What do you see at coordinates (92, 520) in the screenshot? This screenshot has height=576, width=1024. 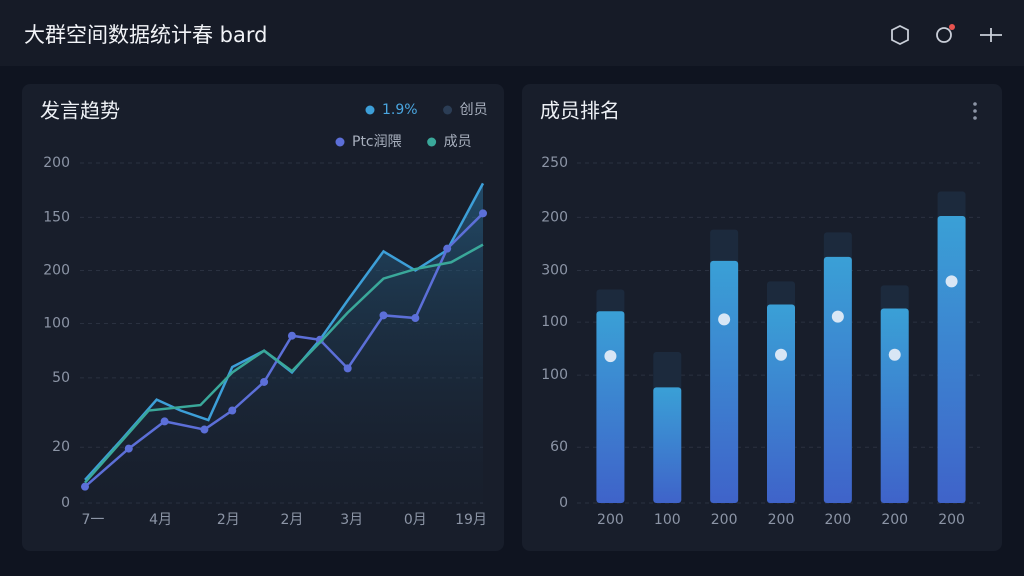 I see `x-tick-label: 7一` at bounding box center [92, 520].